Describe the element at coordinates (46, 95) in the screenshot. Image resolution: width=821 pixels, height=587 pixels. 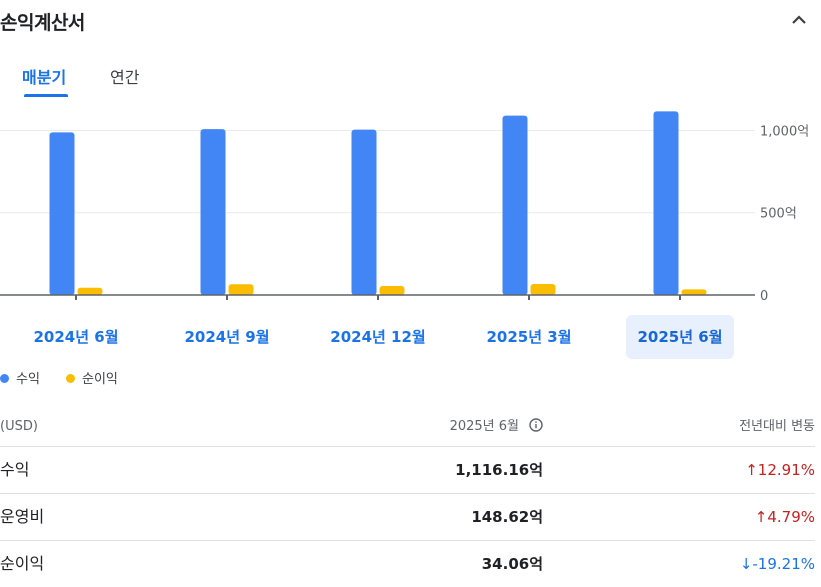
I see `tab-active-indicator` at that location.